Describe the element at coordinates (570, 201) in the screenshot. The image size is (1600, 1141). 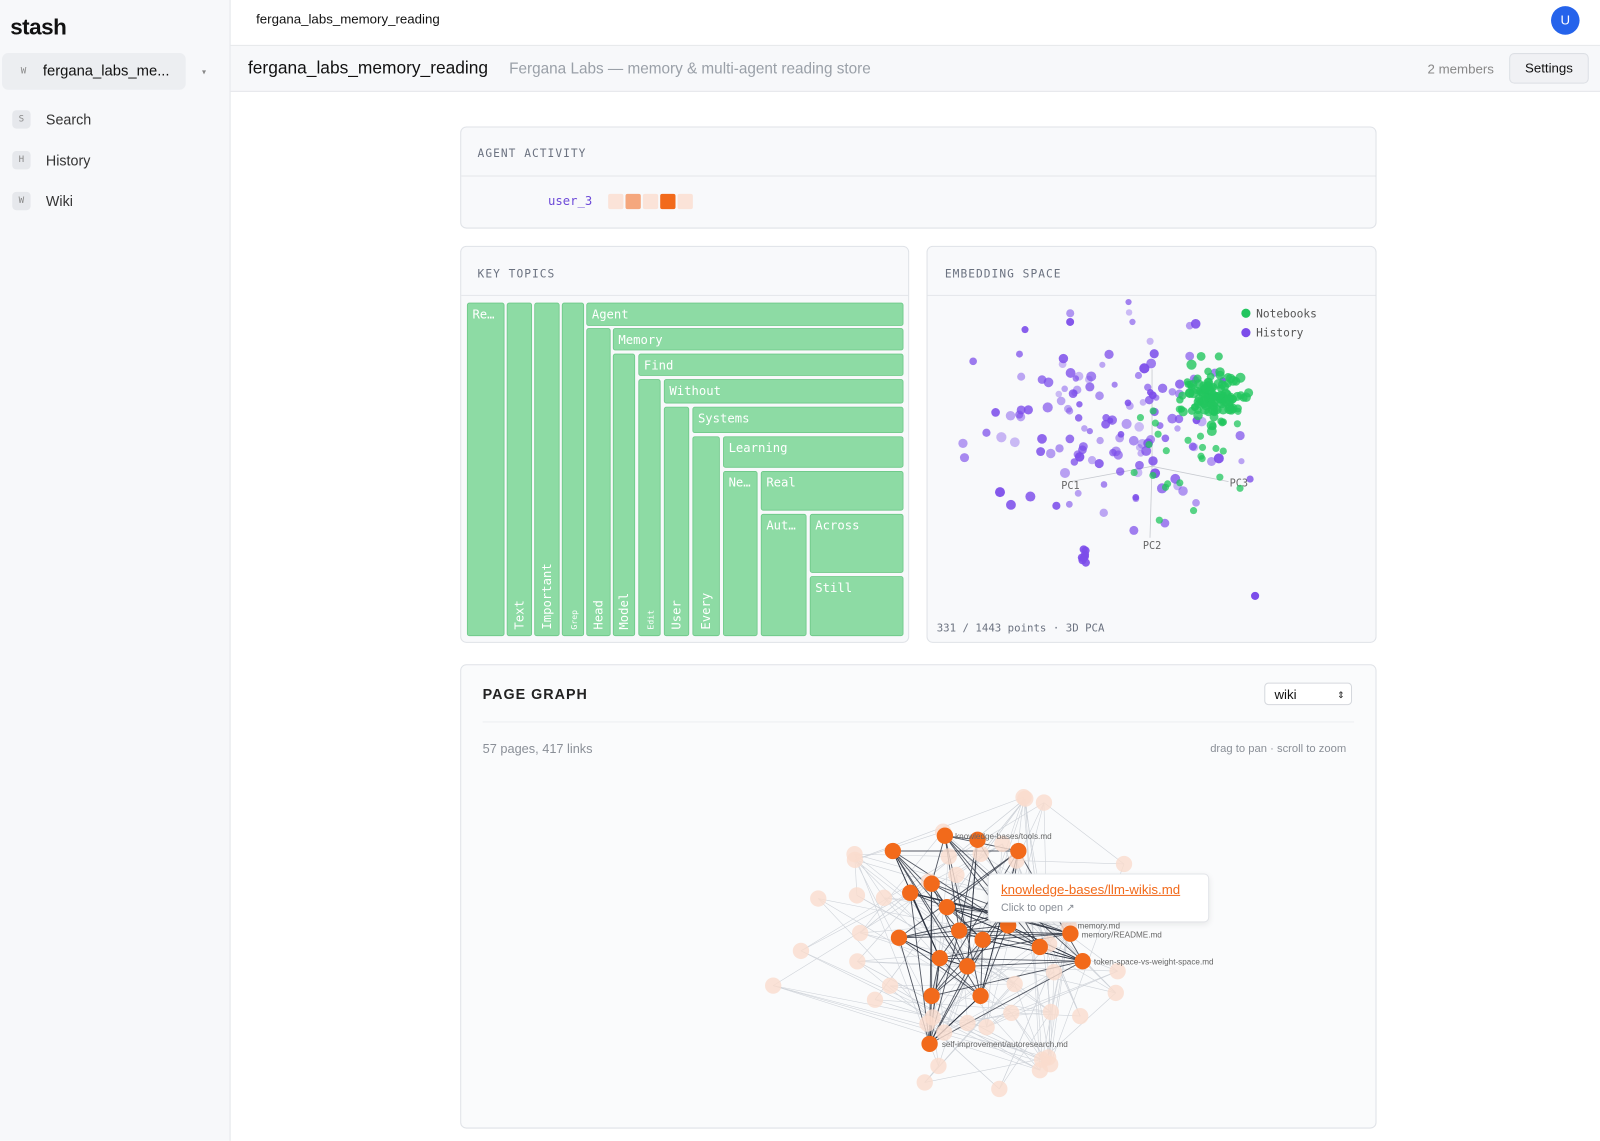
I see `agent-name: user_3` at that location.